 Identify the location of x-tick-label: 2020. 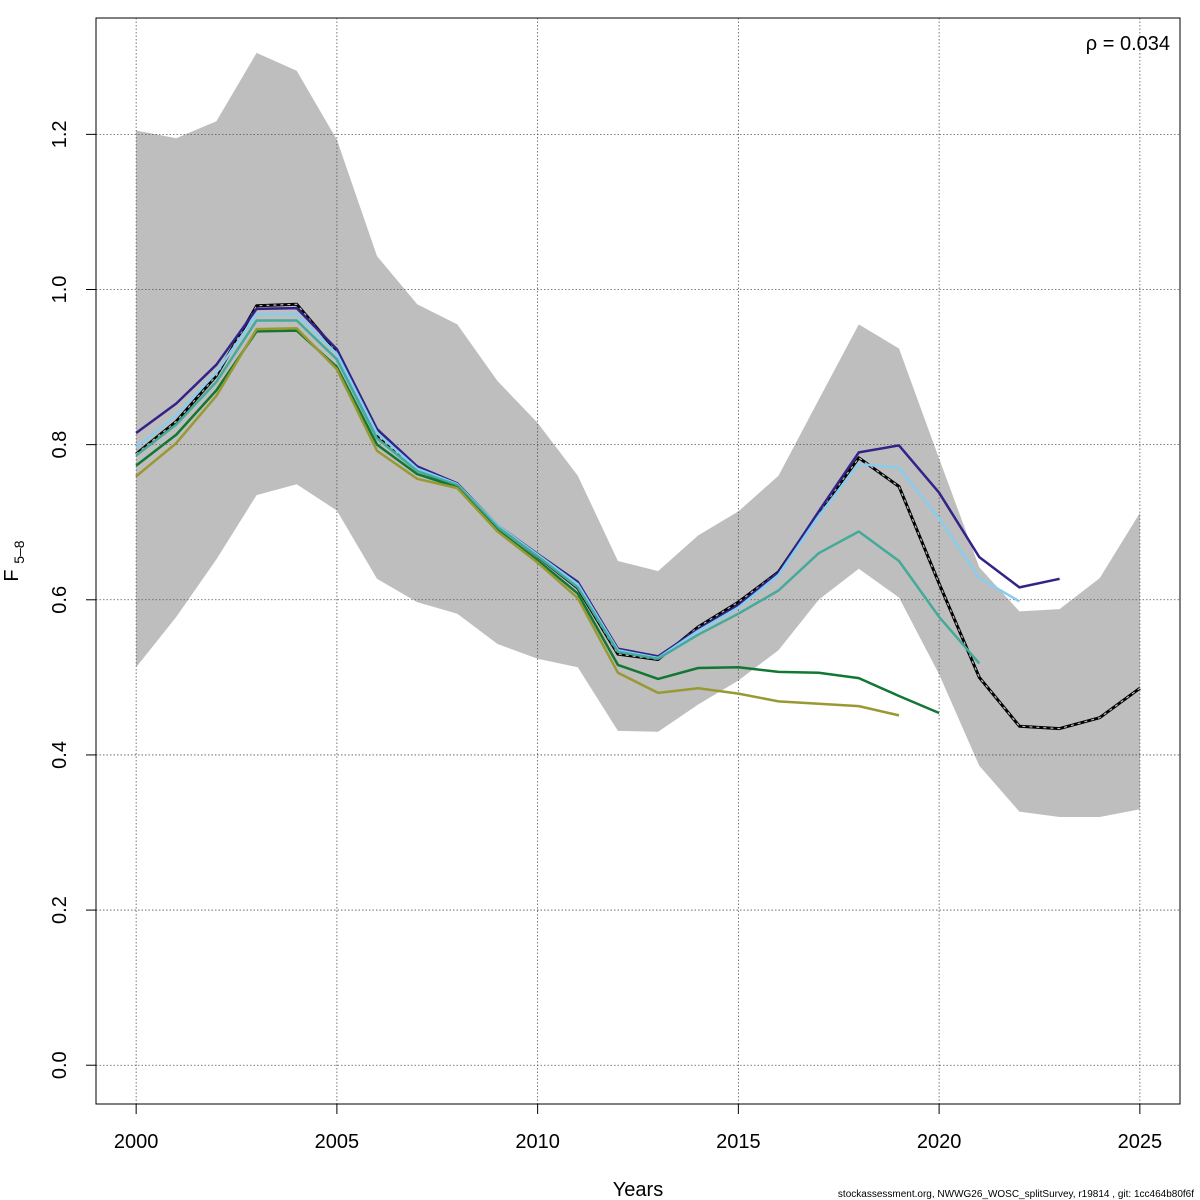
(939, 1142).